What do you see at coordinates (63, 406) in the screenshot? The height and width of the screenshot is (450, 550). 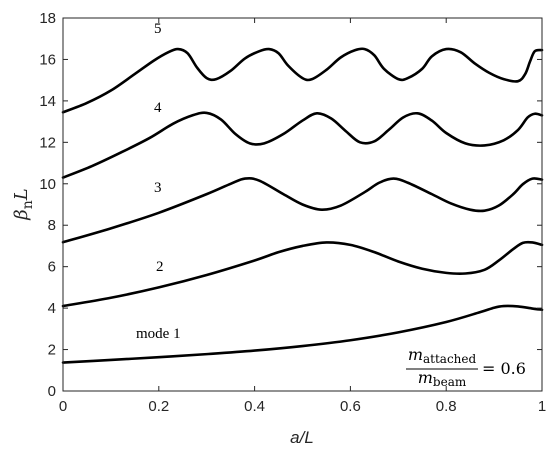 I see `x-tick-label: 0` at bounding box center [63, 406].